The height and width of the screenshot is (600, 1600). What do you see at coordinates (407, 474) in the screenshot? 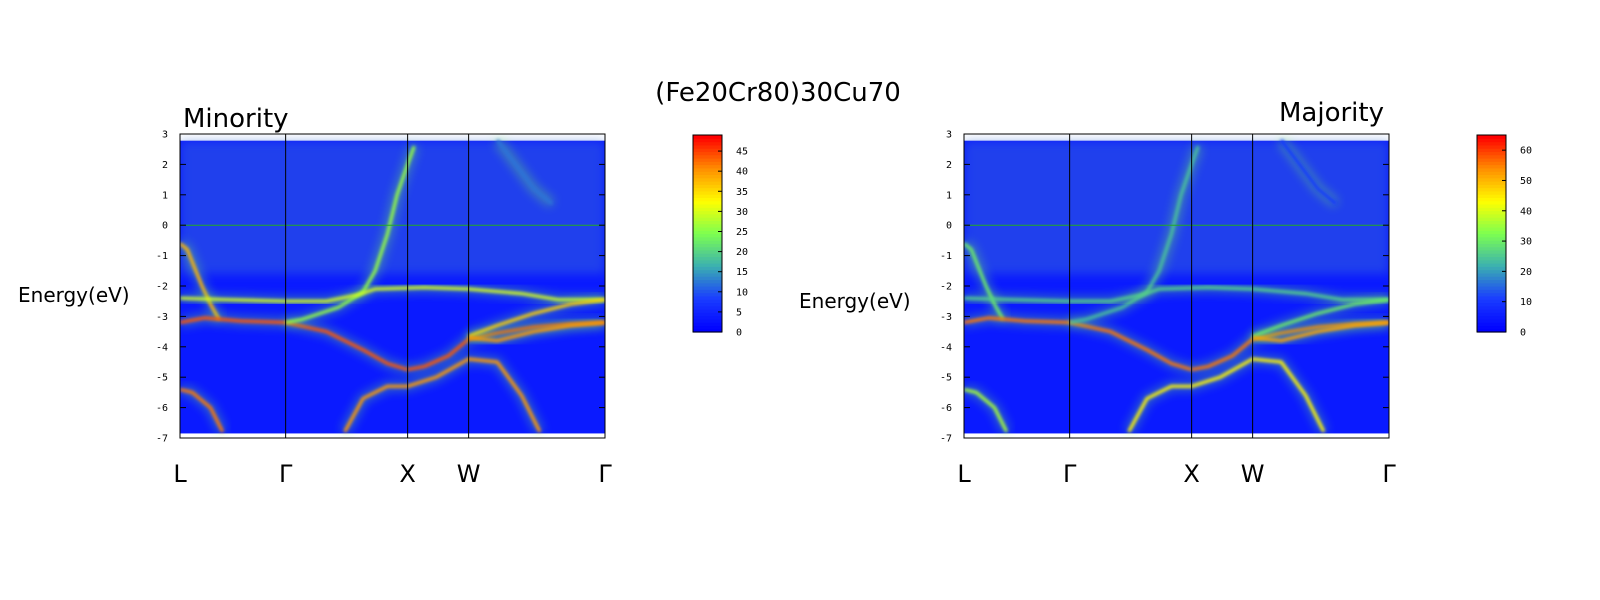
I see `kpoint-label: X` at bounding box center [407, 474].